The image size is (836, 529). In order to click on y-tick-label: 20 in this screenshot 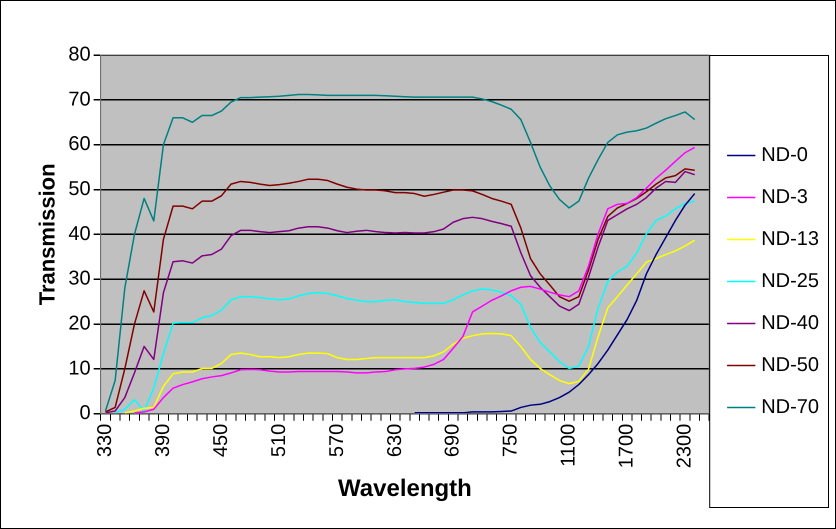, I will do `click(79, 323)`.